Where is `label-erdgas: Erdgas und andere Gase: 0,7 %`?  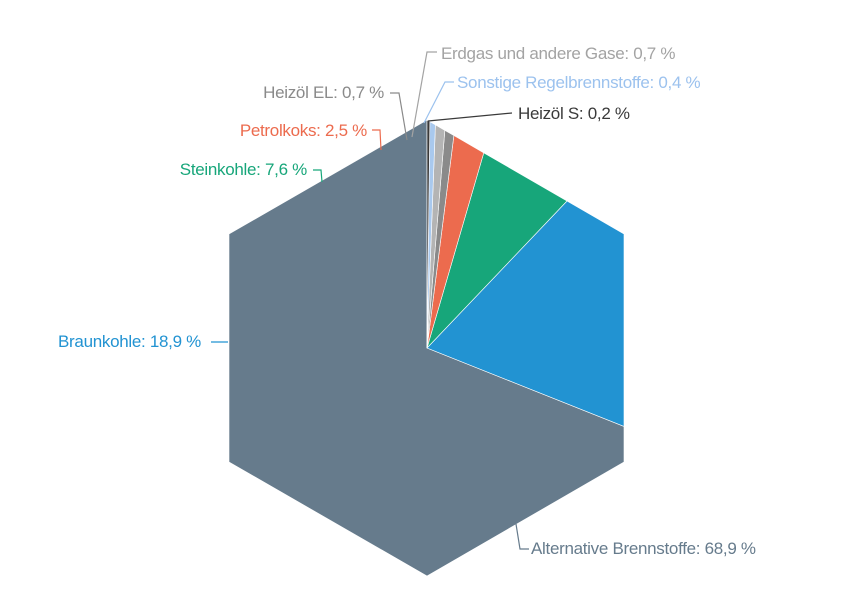
label-erdgas: Erdgas und andere Gase: 0,7 % is located at coordinates (558, 53).